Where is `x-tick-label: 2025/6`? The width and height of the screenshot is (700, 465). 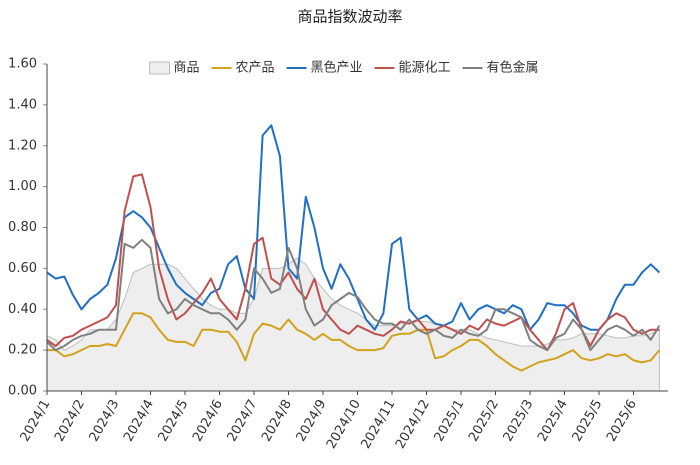 x-tick-label: 2025/6 is located at coordinates (622, 420).